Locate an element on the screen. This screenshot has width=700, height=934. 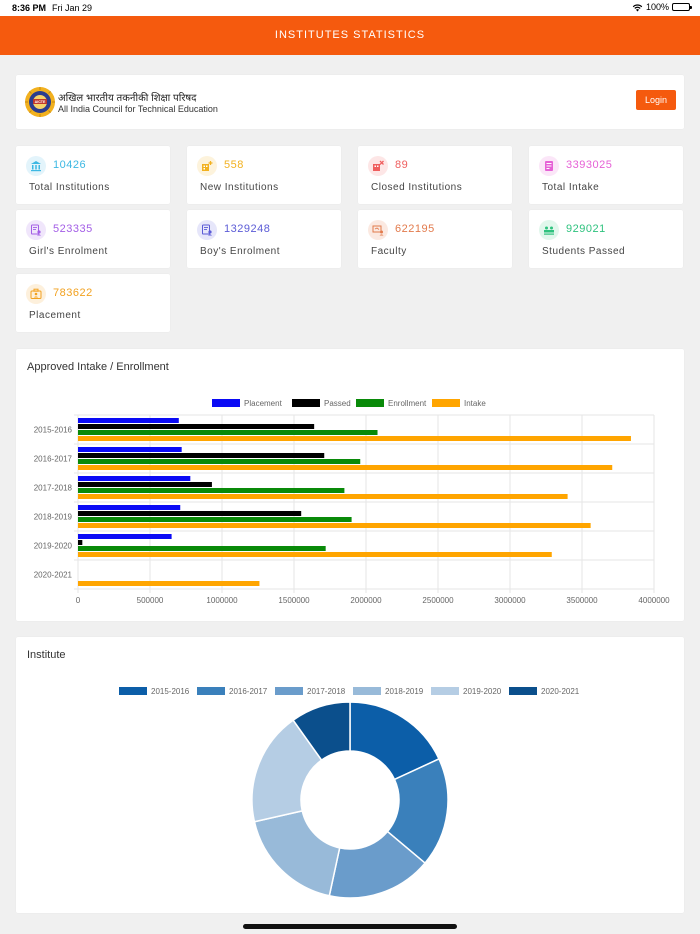
legend-label: Passed is located at coordinates (337, 403).